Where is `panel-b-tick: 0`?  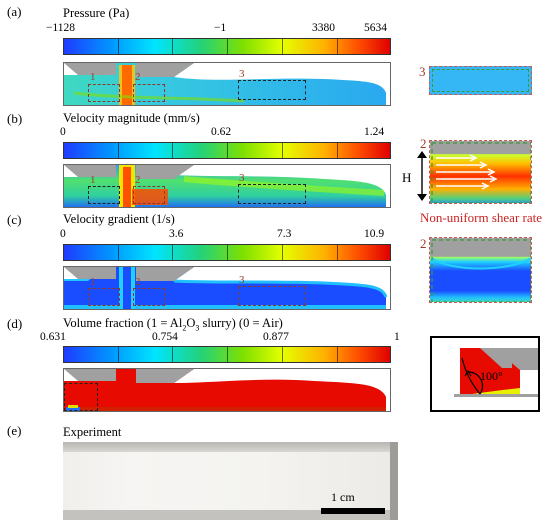 panel-b-tick: 0 is located at coordinates (63, 132).